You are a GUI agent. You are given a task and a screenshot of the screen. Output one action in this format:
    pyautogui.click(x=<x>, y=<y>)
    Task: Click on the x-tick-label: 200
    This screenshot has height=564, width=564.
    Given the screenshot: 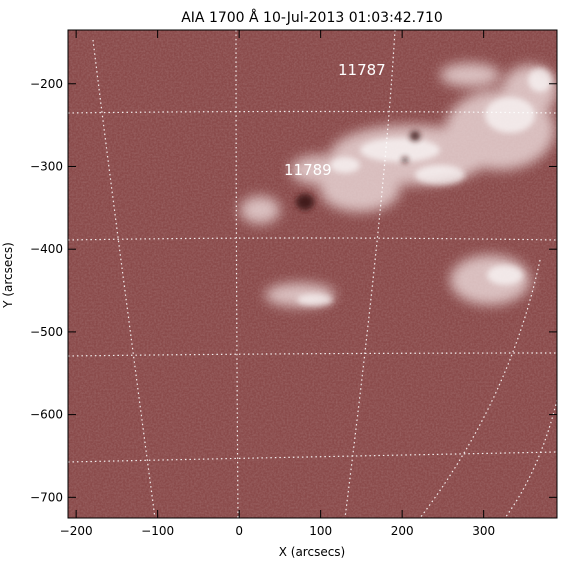 What is the action you would take?
    pyautogui.click(x=402, y=531)
    